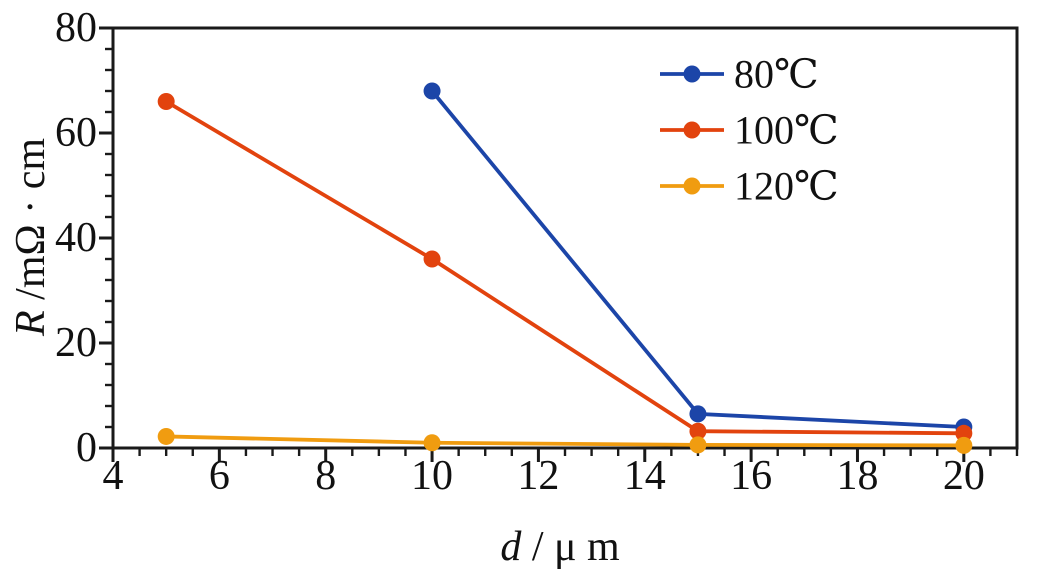 This screenshot has height=585, width=1039. Describe the element at coordinates (751, 476) in the screenshot. I see `x-tick-label: 16` at that location.